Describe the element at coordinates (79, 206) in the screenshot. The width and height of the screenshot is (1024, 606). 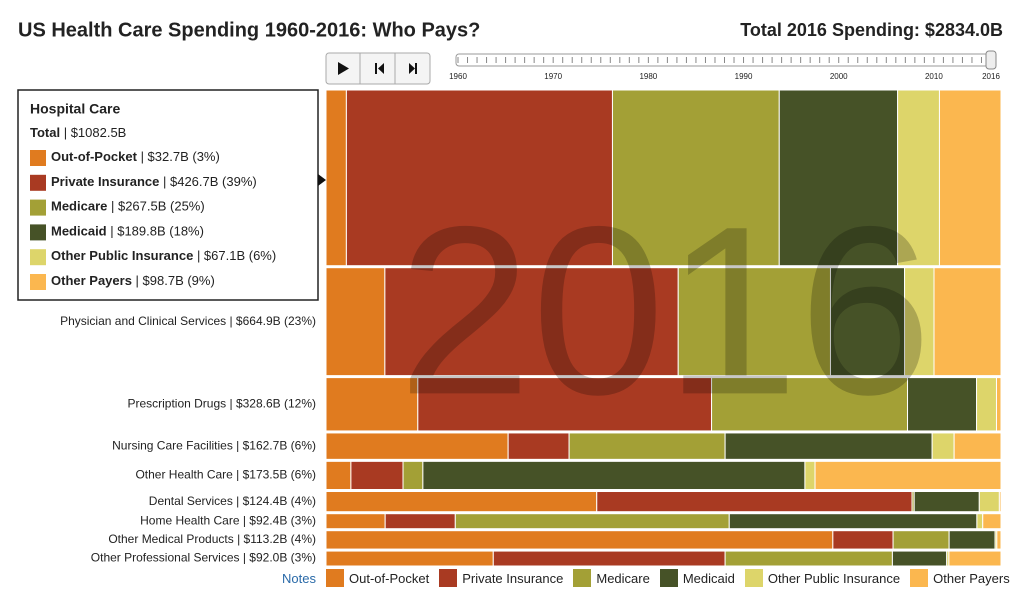
I see `payer-name: Medicare` at that location.